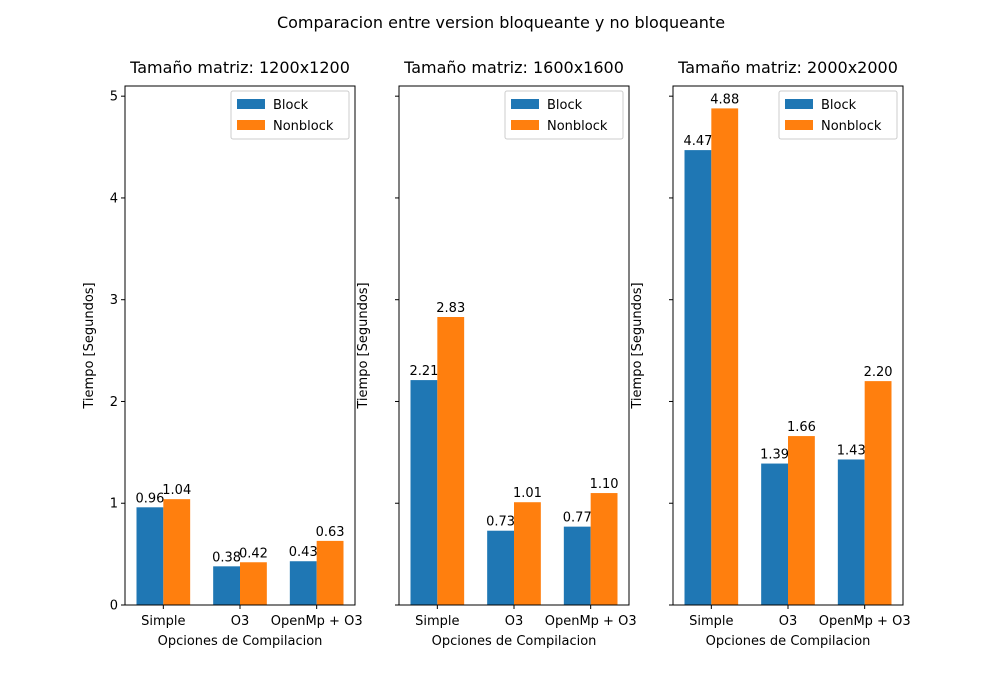 The width and height of the screenshot is (1002, 680). What do you see at coordinates (527, 493) in the screenshot?
I see `data-label: 1.01` at bounding box center [527, 493].